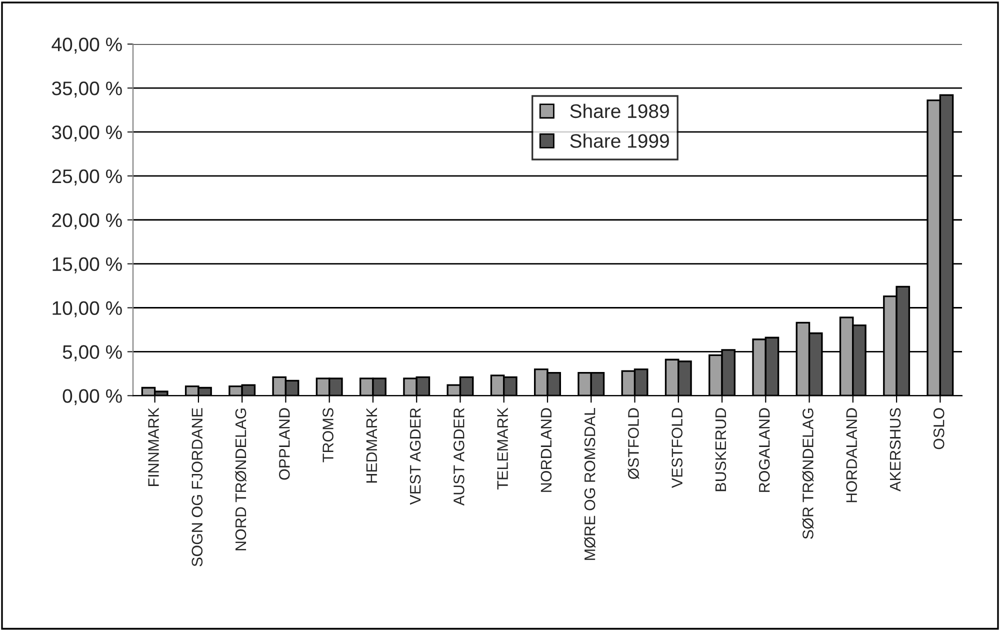 This screenshot has width=1000, height=630. Describe the element at coordinates (87, 265) in the screenshot. I see `y-tick-label: 15,00 %` at that location.